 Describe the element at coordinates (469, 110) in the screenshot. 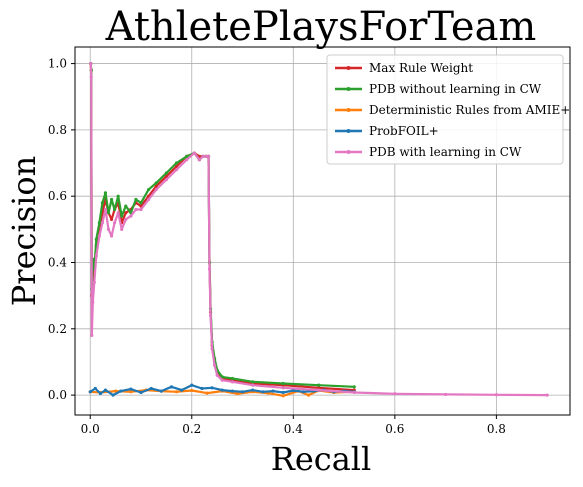

I see `legend-label: Deterministic Rules from AMIE+` at that location.